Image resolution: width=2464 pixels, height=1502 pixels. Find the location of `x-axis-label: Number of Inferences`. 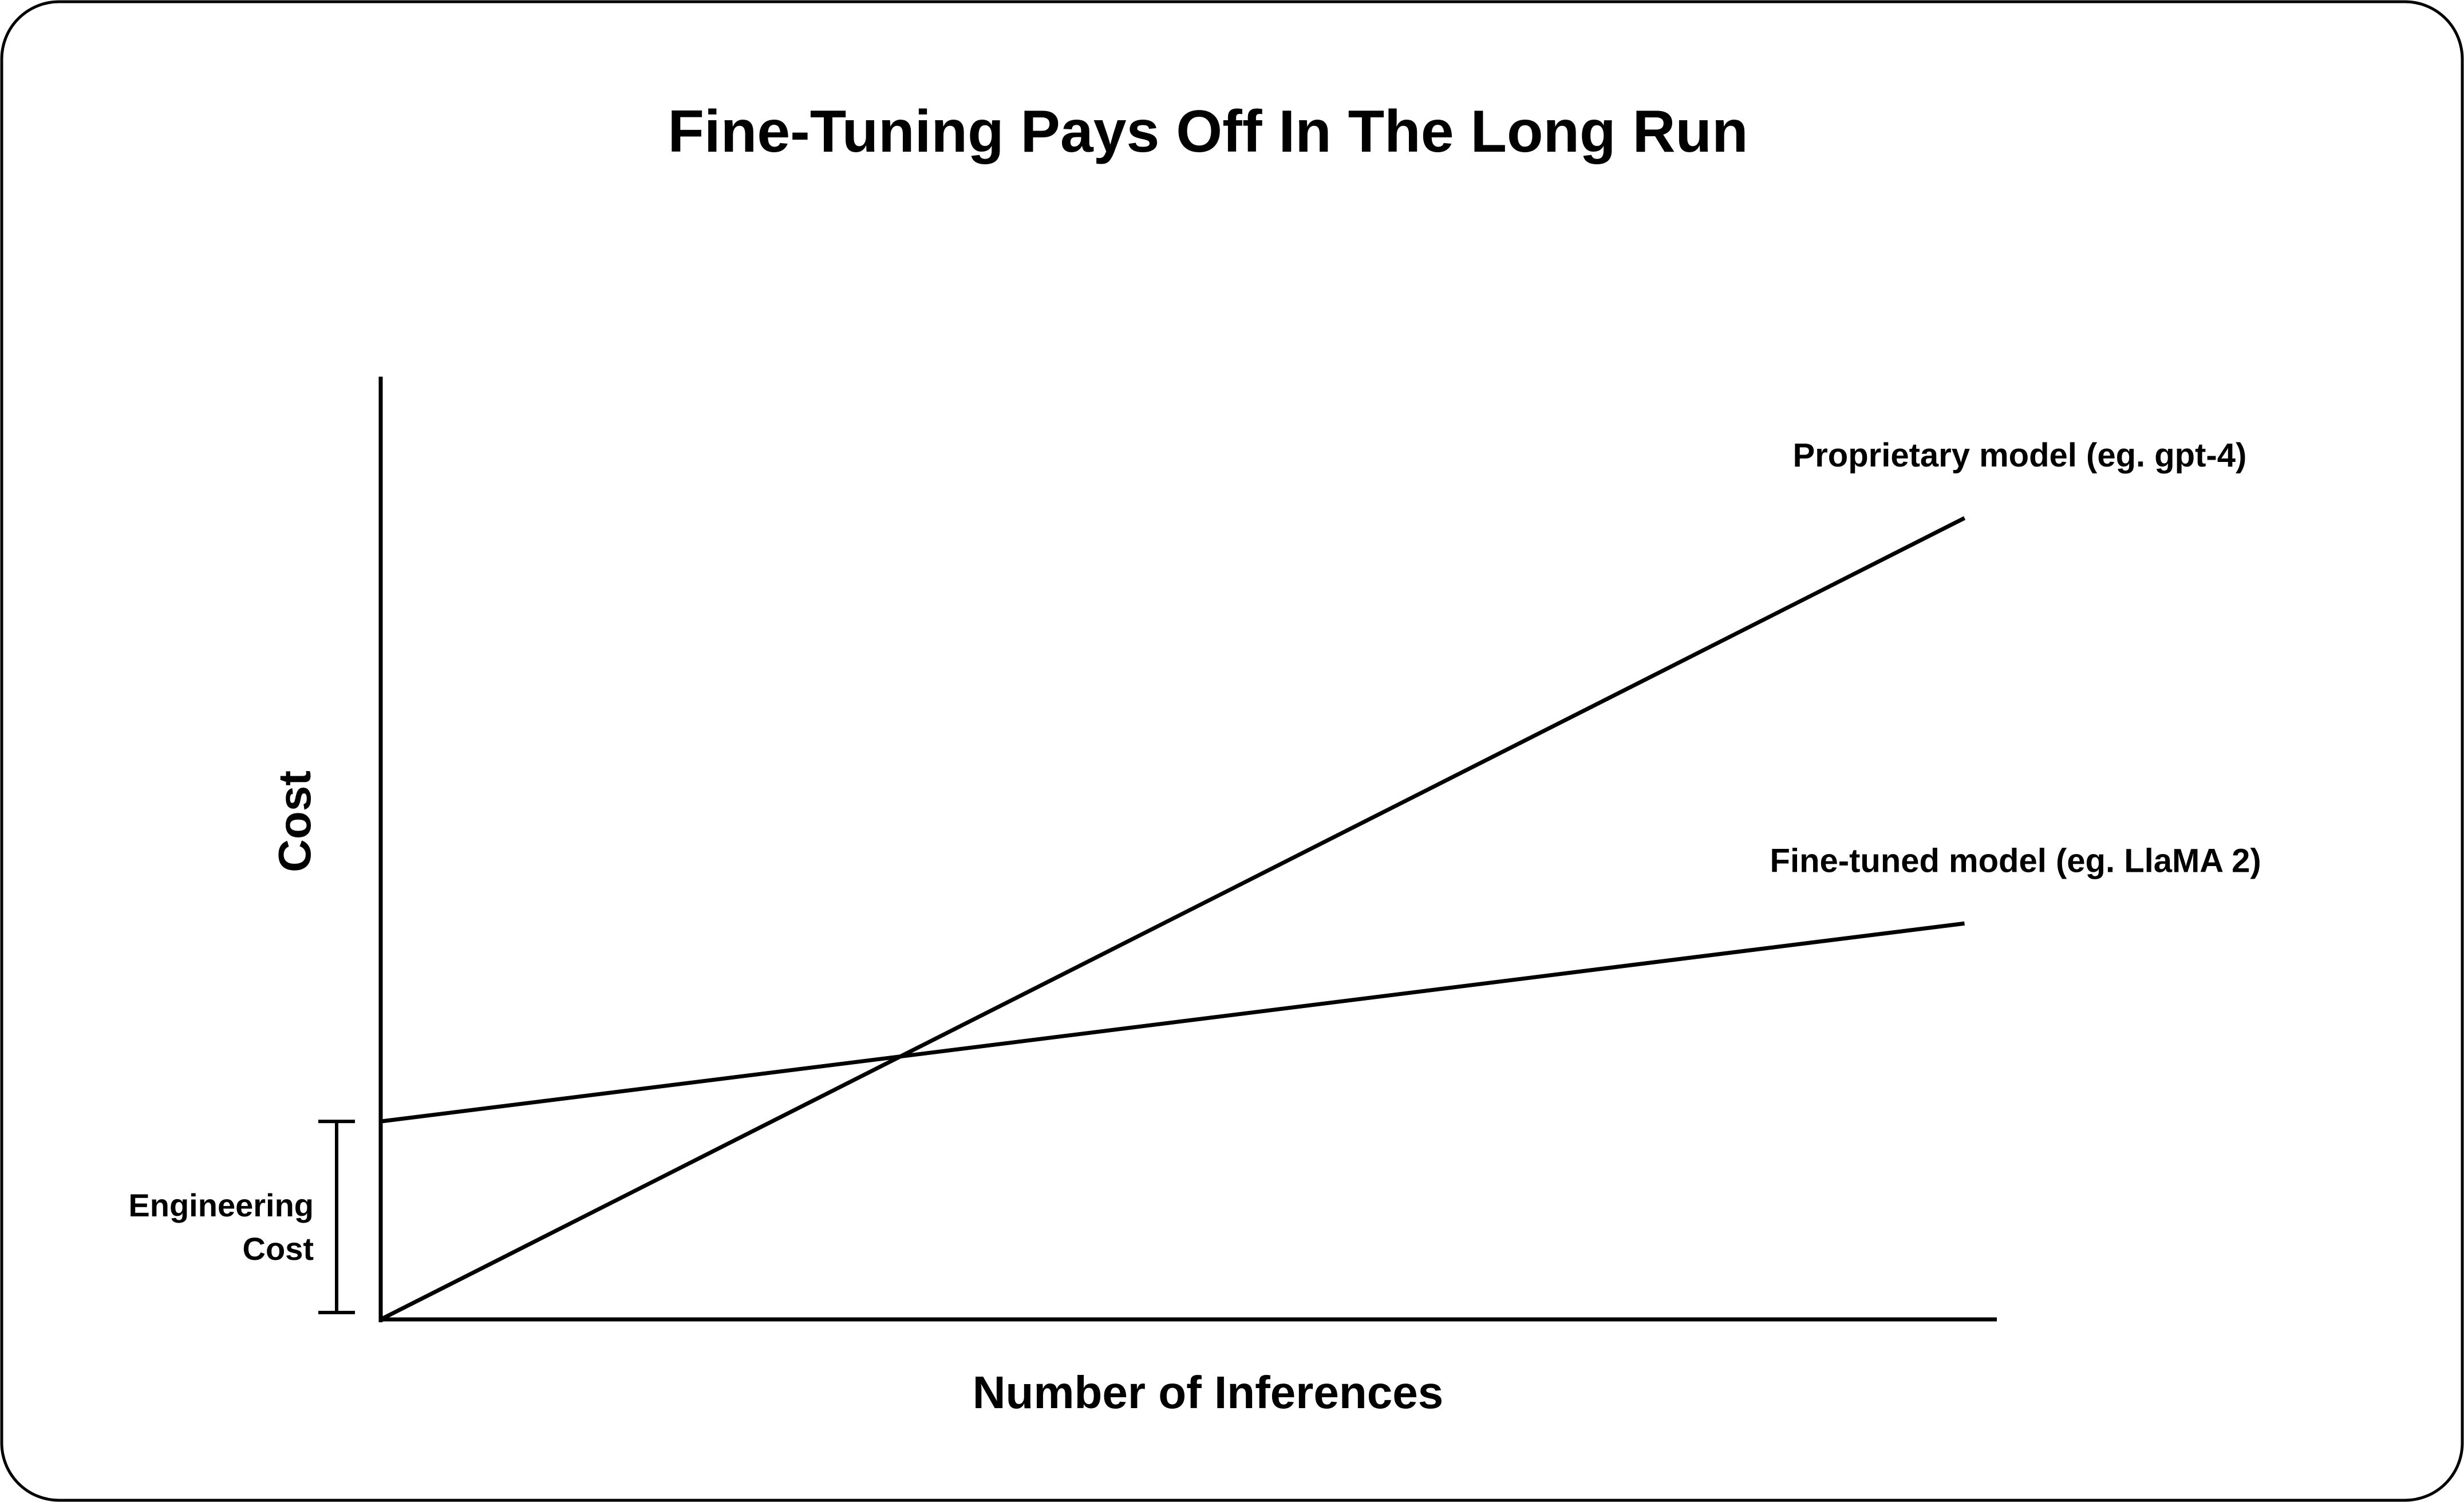

x-axis-label: Number of Inferences is located at coordinates (1208, 1392).